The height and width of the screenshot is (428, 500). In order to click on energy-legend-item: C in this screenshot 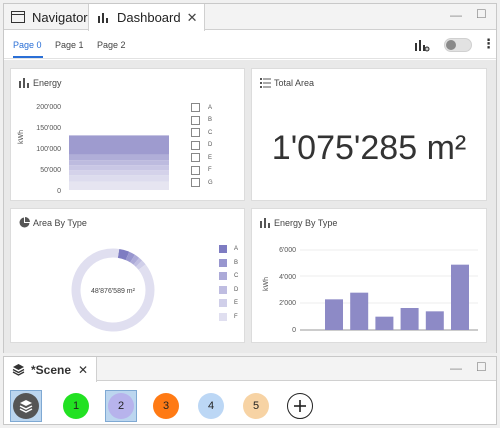, I will do `click(201, 132)`.